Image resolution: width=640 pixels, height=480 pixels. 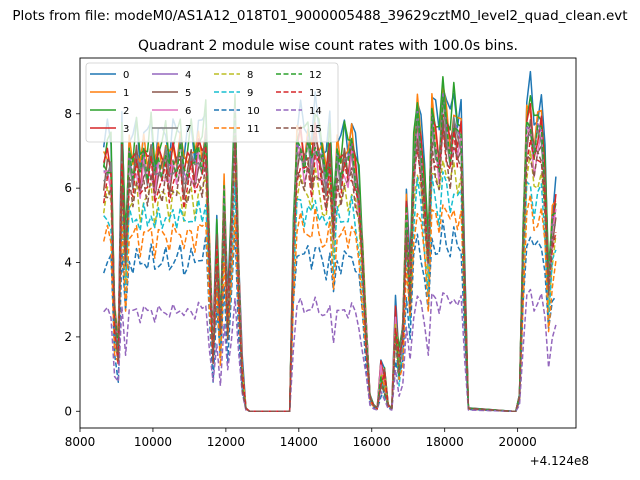 I want to click on y-tick-label: 6, so click(x=68, y=188).